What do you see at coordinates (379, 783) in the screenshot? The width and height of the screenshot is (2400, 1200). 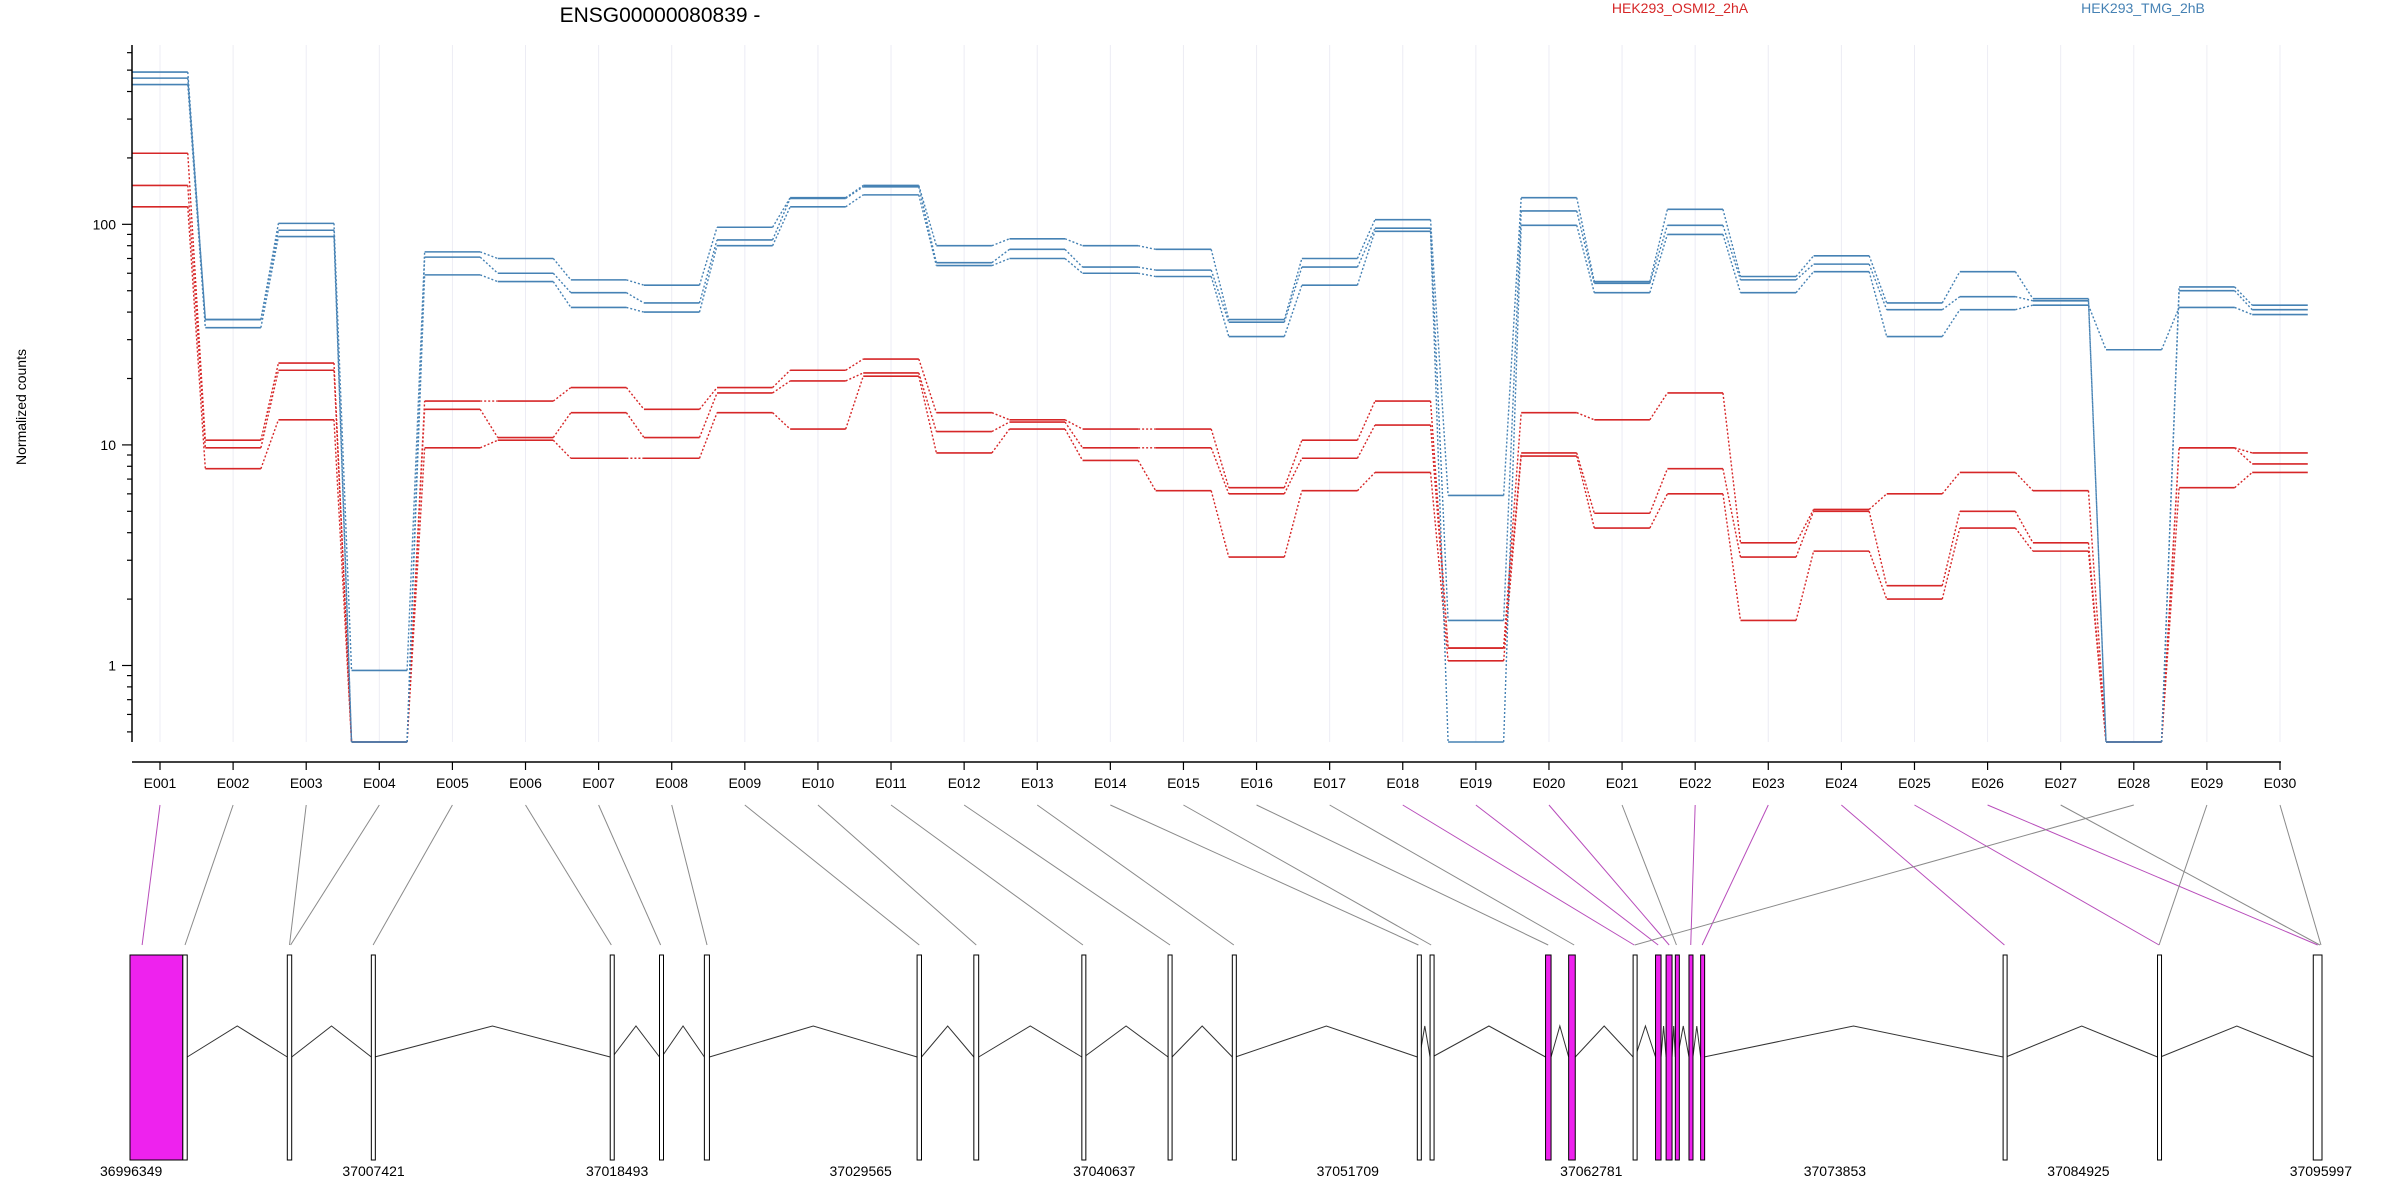 I see `x-tick-label: E004` at bounding box center [379, 783].